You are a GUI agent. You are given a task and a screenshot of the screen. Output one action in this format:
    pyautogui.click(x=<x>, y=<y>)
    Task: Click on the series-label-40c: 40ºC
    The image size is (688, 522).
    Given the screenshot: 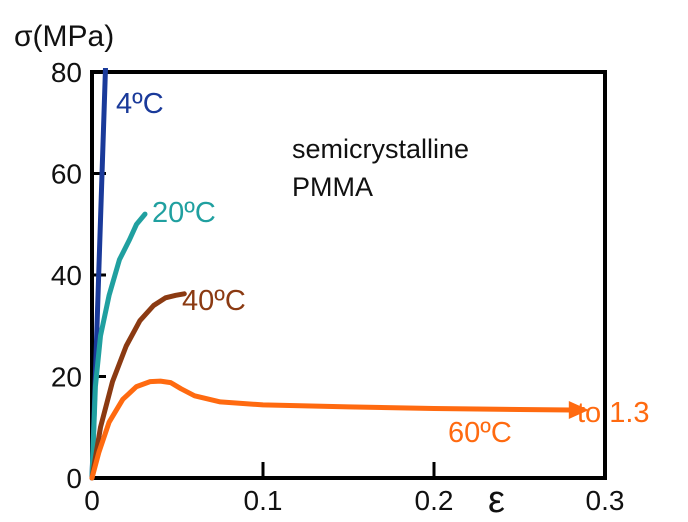 What is the action you would take?
    pyautogui.click(x=214, y=301)
    